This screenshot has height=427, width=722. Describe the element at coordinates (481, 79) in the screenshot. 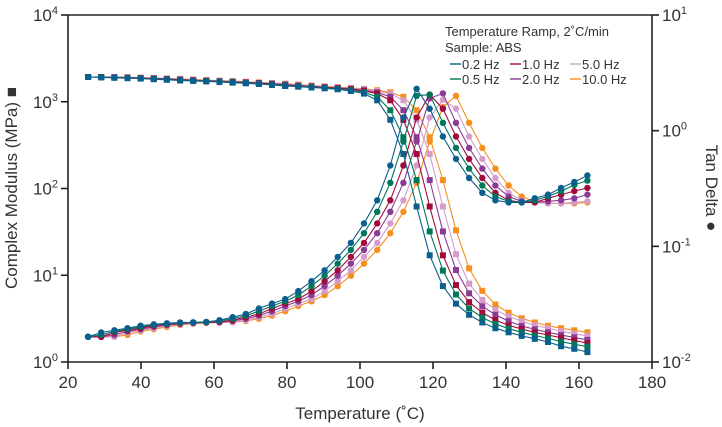

I see `legend-label: 0.5 Hz` at that location.